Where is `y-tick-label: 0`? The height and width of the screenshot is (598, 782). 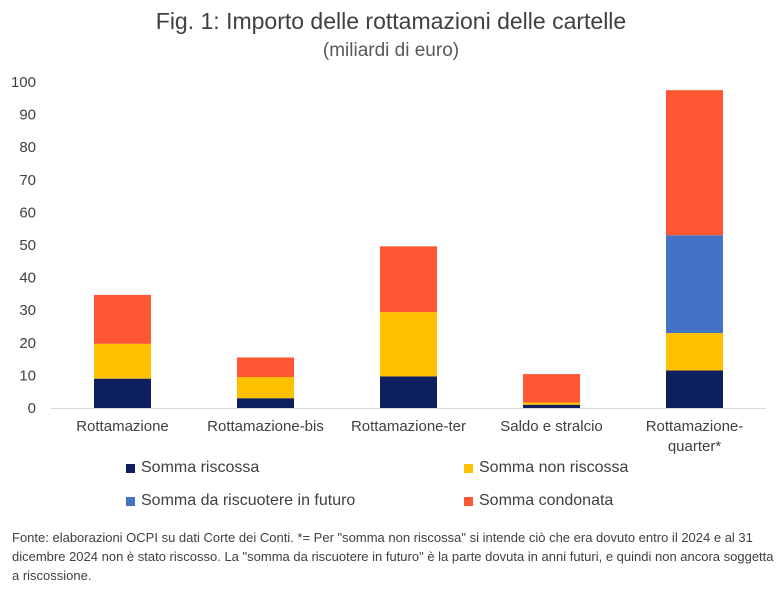
y-tick-label: 0 is located at coordinates (32, 408).